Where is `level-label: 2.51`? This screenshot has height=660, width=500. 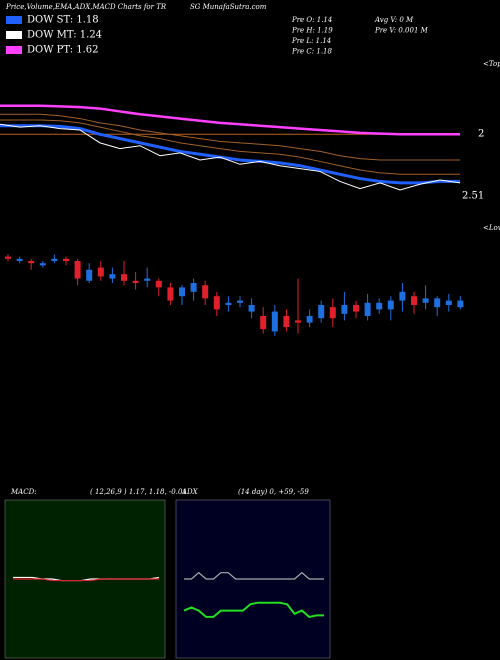
level-label: 2.51 is located at coordinates (473, 196).